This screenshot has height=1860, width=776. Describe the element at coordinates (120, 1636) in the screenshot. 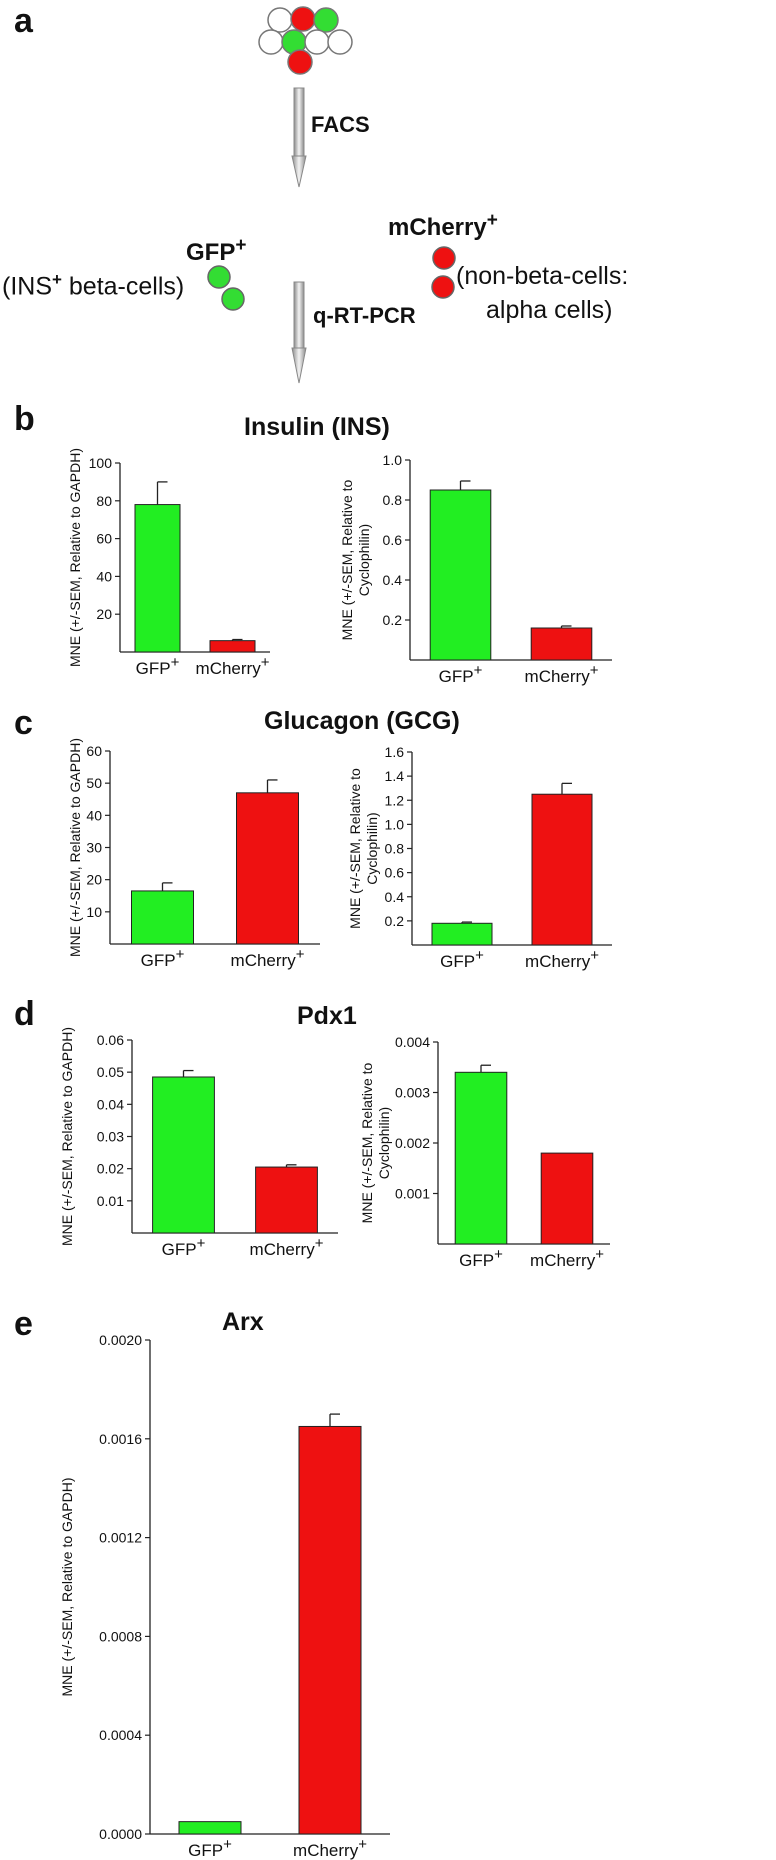

I see `y-tick-label: 0.0008` at that location.